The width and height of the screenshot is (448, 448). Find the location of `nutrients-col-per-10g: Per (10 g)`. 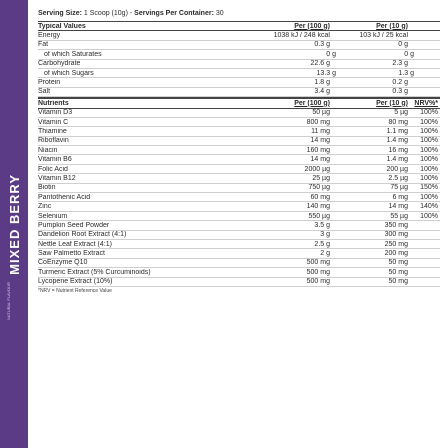

nutrients-col-per-10g: Per (10 g) is located at coordinates (392, 103).